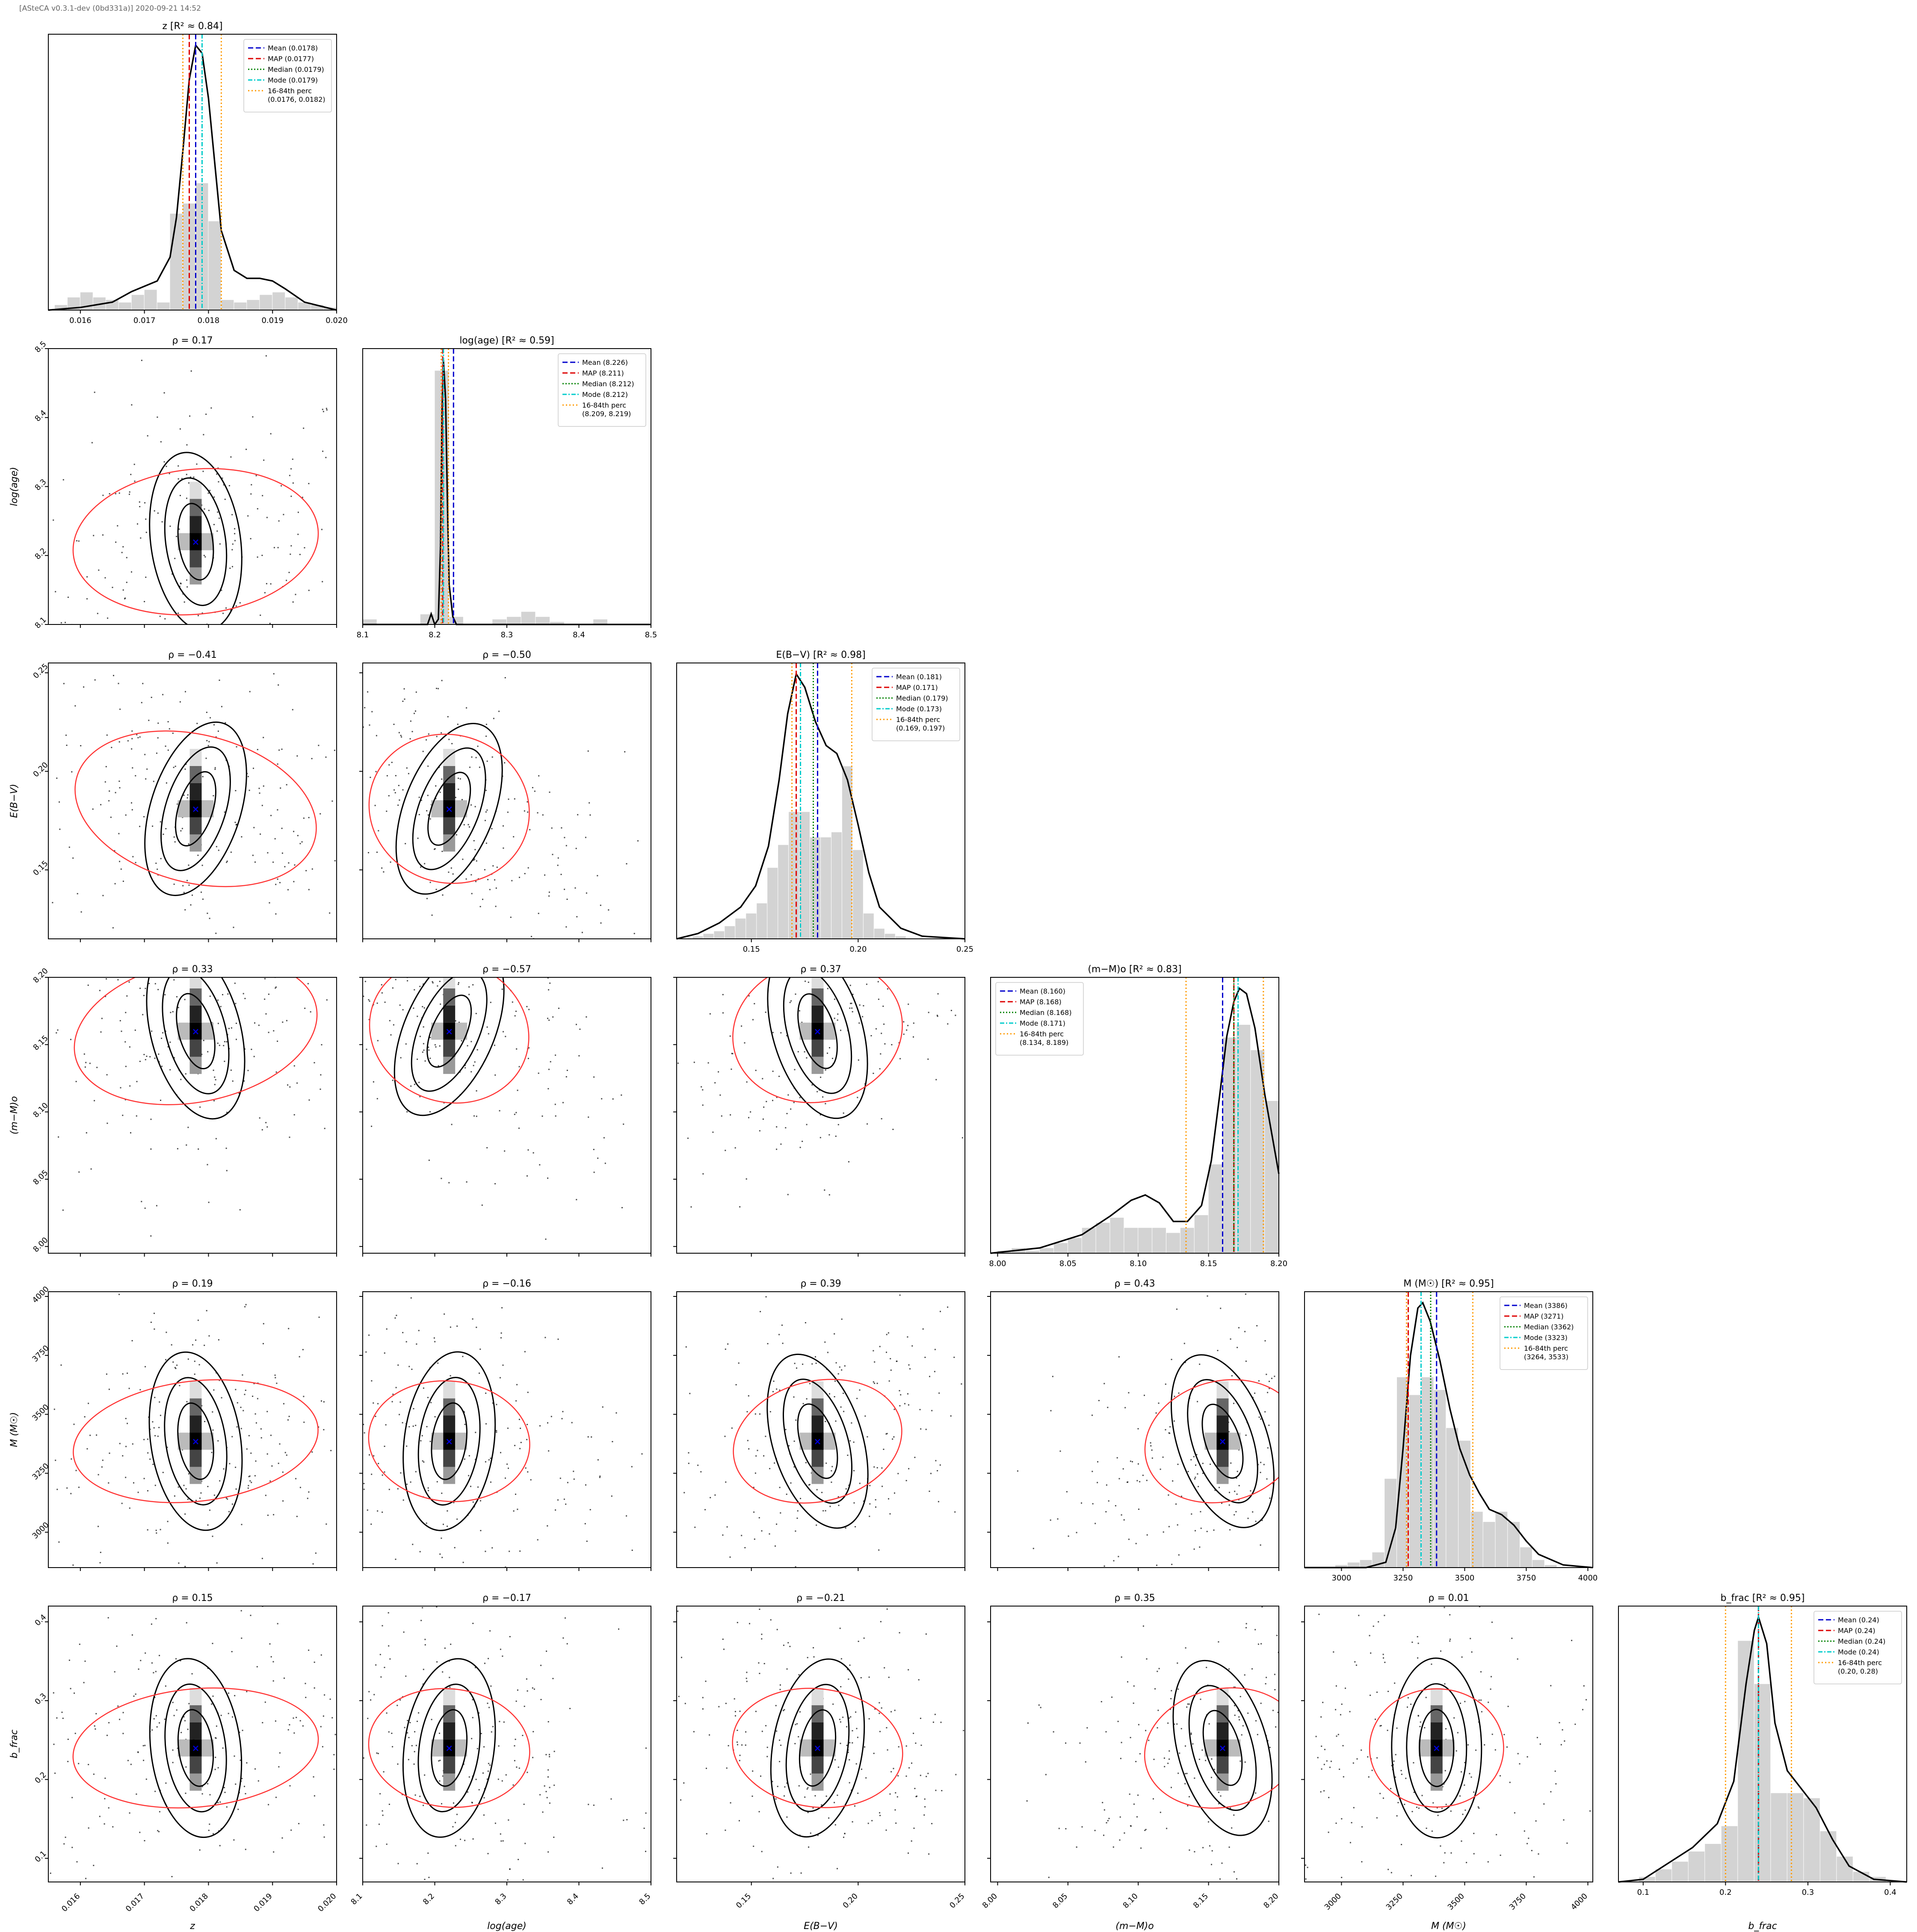 Image resolution: width=1917 pixels, height=1932 pixels. Describe the element at coordinates (1187, 1240) in the screenshot. I see `hist-bar` at that location.